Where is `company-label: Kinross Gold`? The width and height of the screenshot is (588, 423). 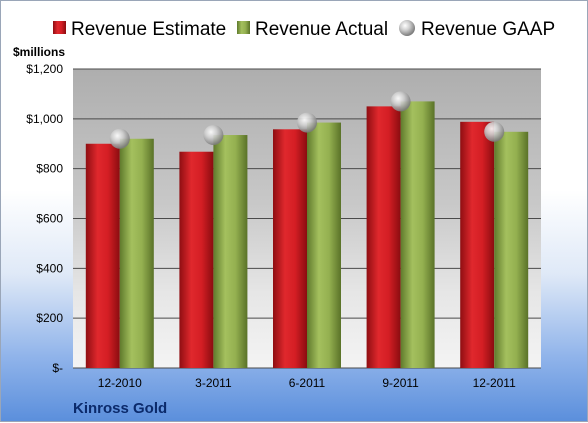 company-label: Kinross Gold is located at coordinates (120, 408).